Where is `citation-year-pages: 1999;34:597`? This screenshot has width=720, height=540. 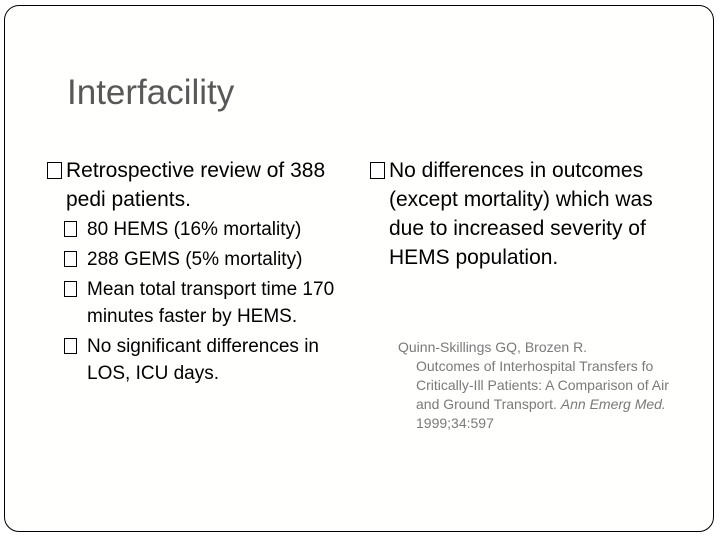
citation-year-pages: 1999;34:597 is located at coordinates (455, 423).